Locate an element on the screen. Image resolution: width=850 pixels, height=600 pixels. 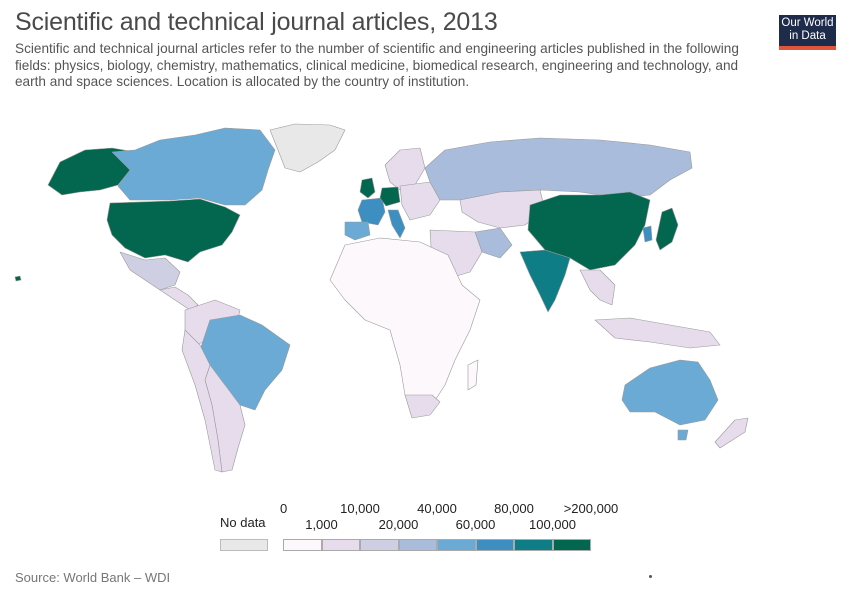
legend-tick-top: 10,000 is located at coordinates (360, 508).